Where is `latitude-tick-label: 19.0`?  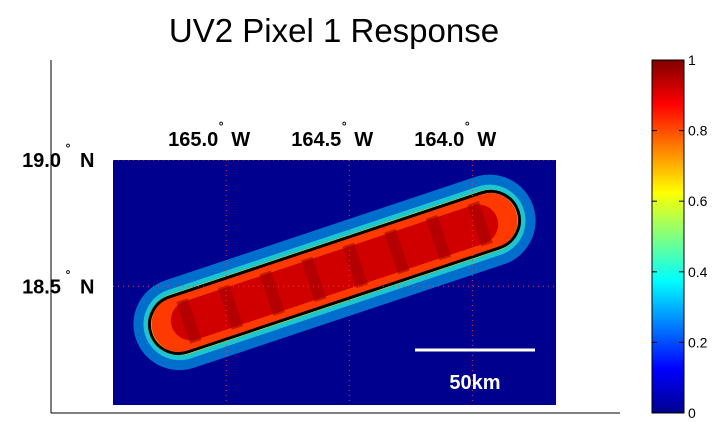
latitude-tick-label: 19.0 is located at coordinates (41, 161).